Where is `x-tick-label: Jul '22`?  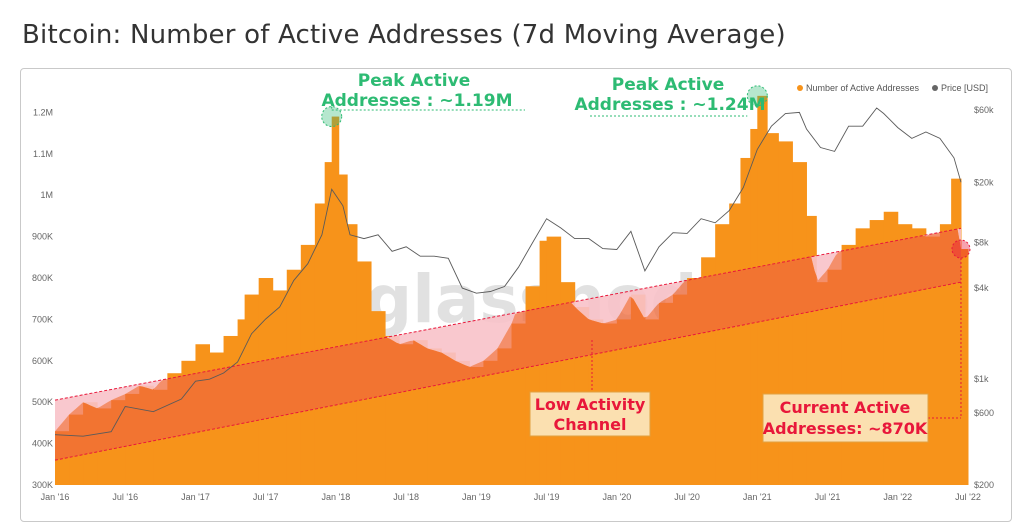 x-tick-label: Jul '22 is located at coordinates (968, 497).